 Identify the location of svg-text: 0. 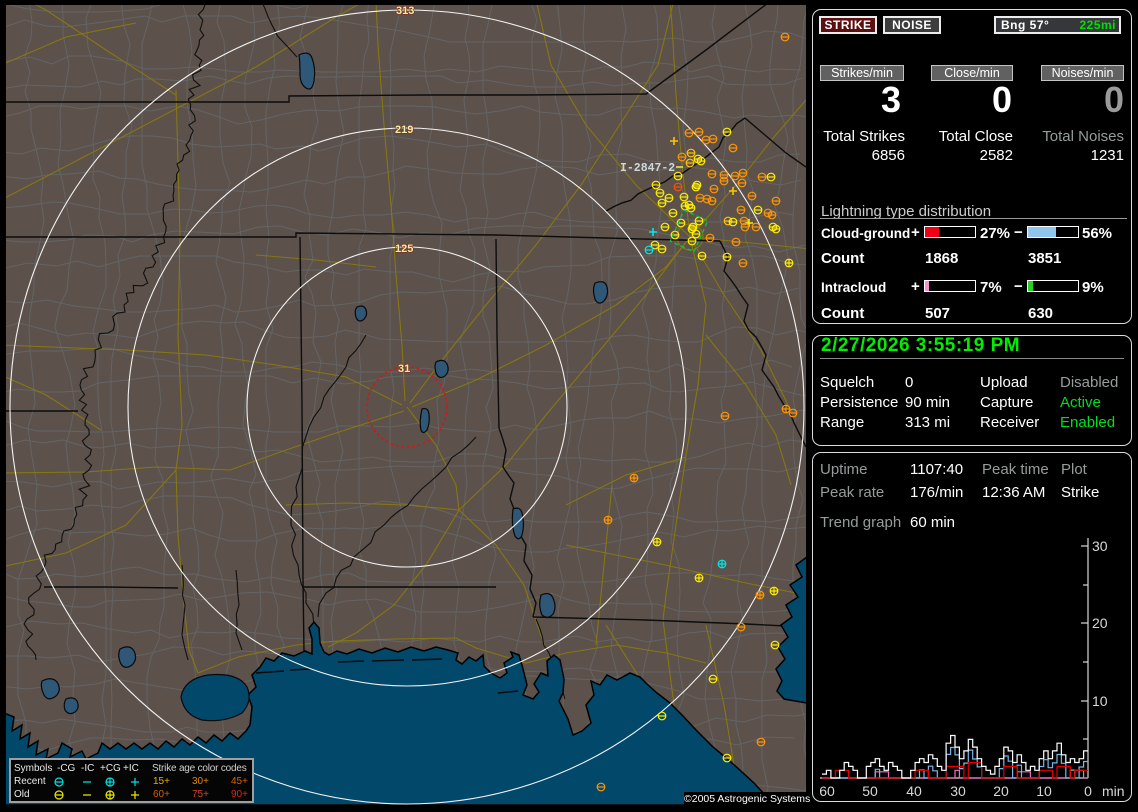
(1088, 791).